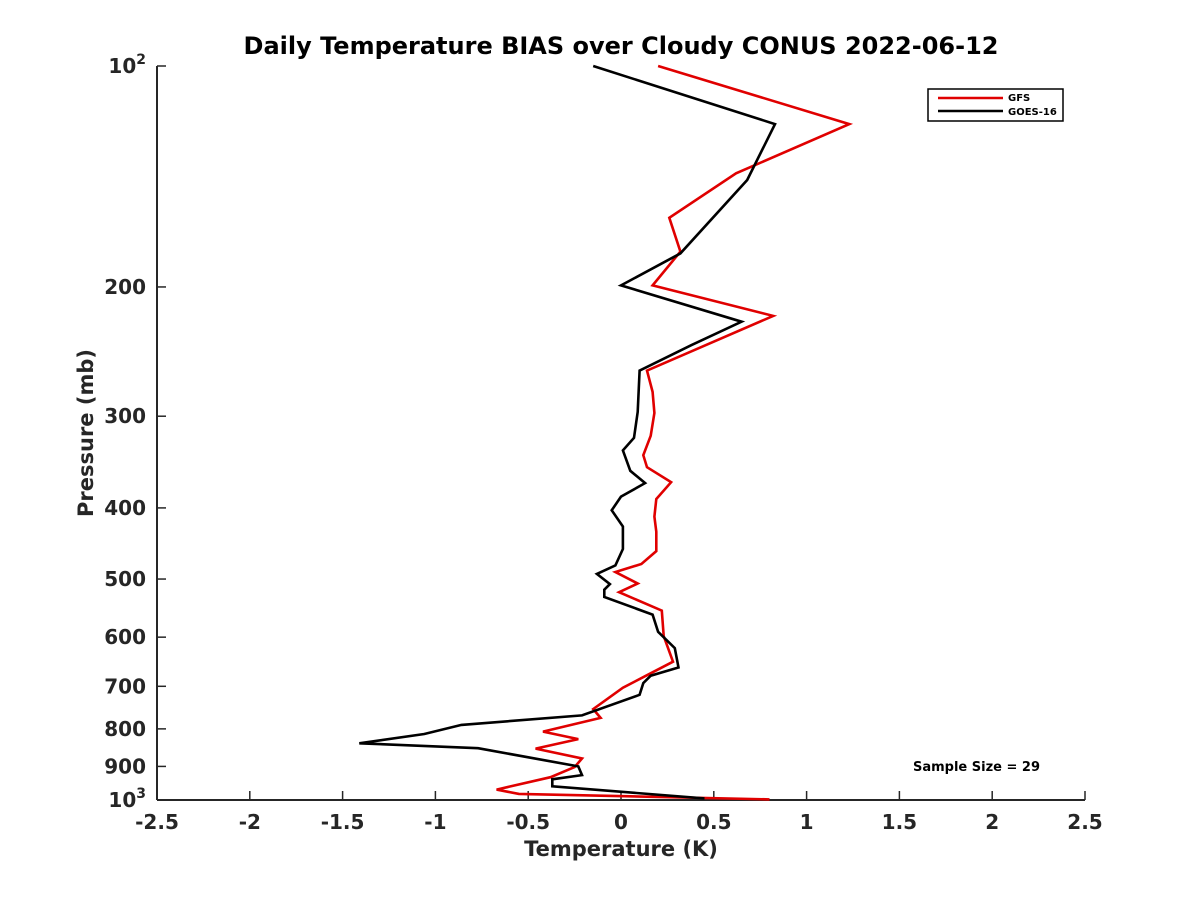 This screenshot has width=1200, height=900. What do you see at coordinates (127, 65) in the screenshot?
I see `y-tick-label: 10²` at bounding box center [127, 65].